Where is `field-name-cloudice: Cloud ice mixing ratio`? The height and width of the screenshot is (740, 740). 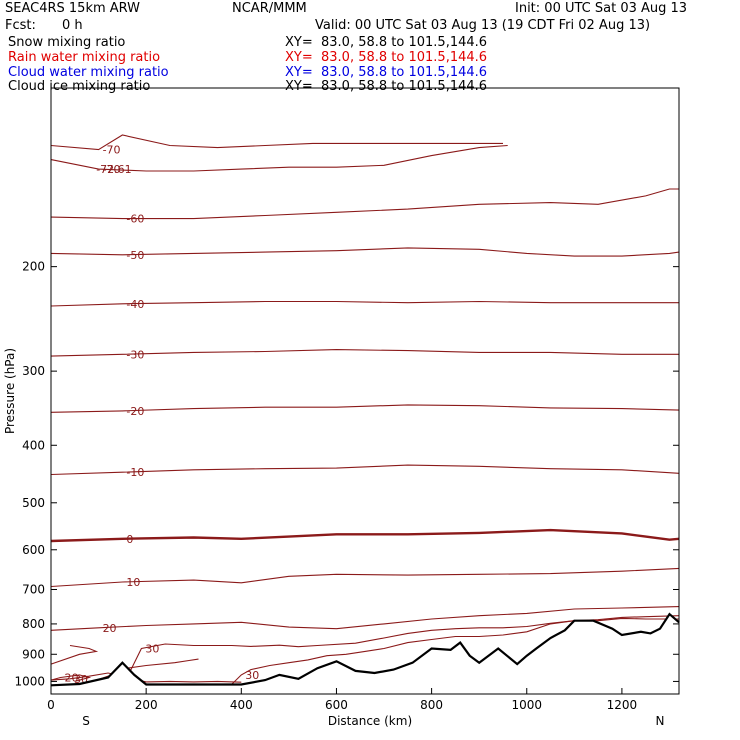
field-name-cloudice: Cloud ice mixing ratio is located at coordinates (79, 86).